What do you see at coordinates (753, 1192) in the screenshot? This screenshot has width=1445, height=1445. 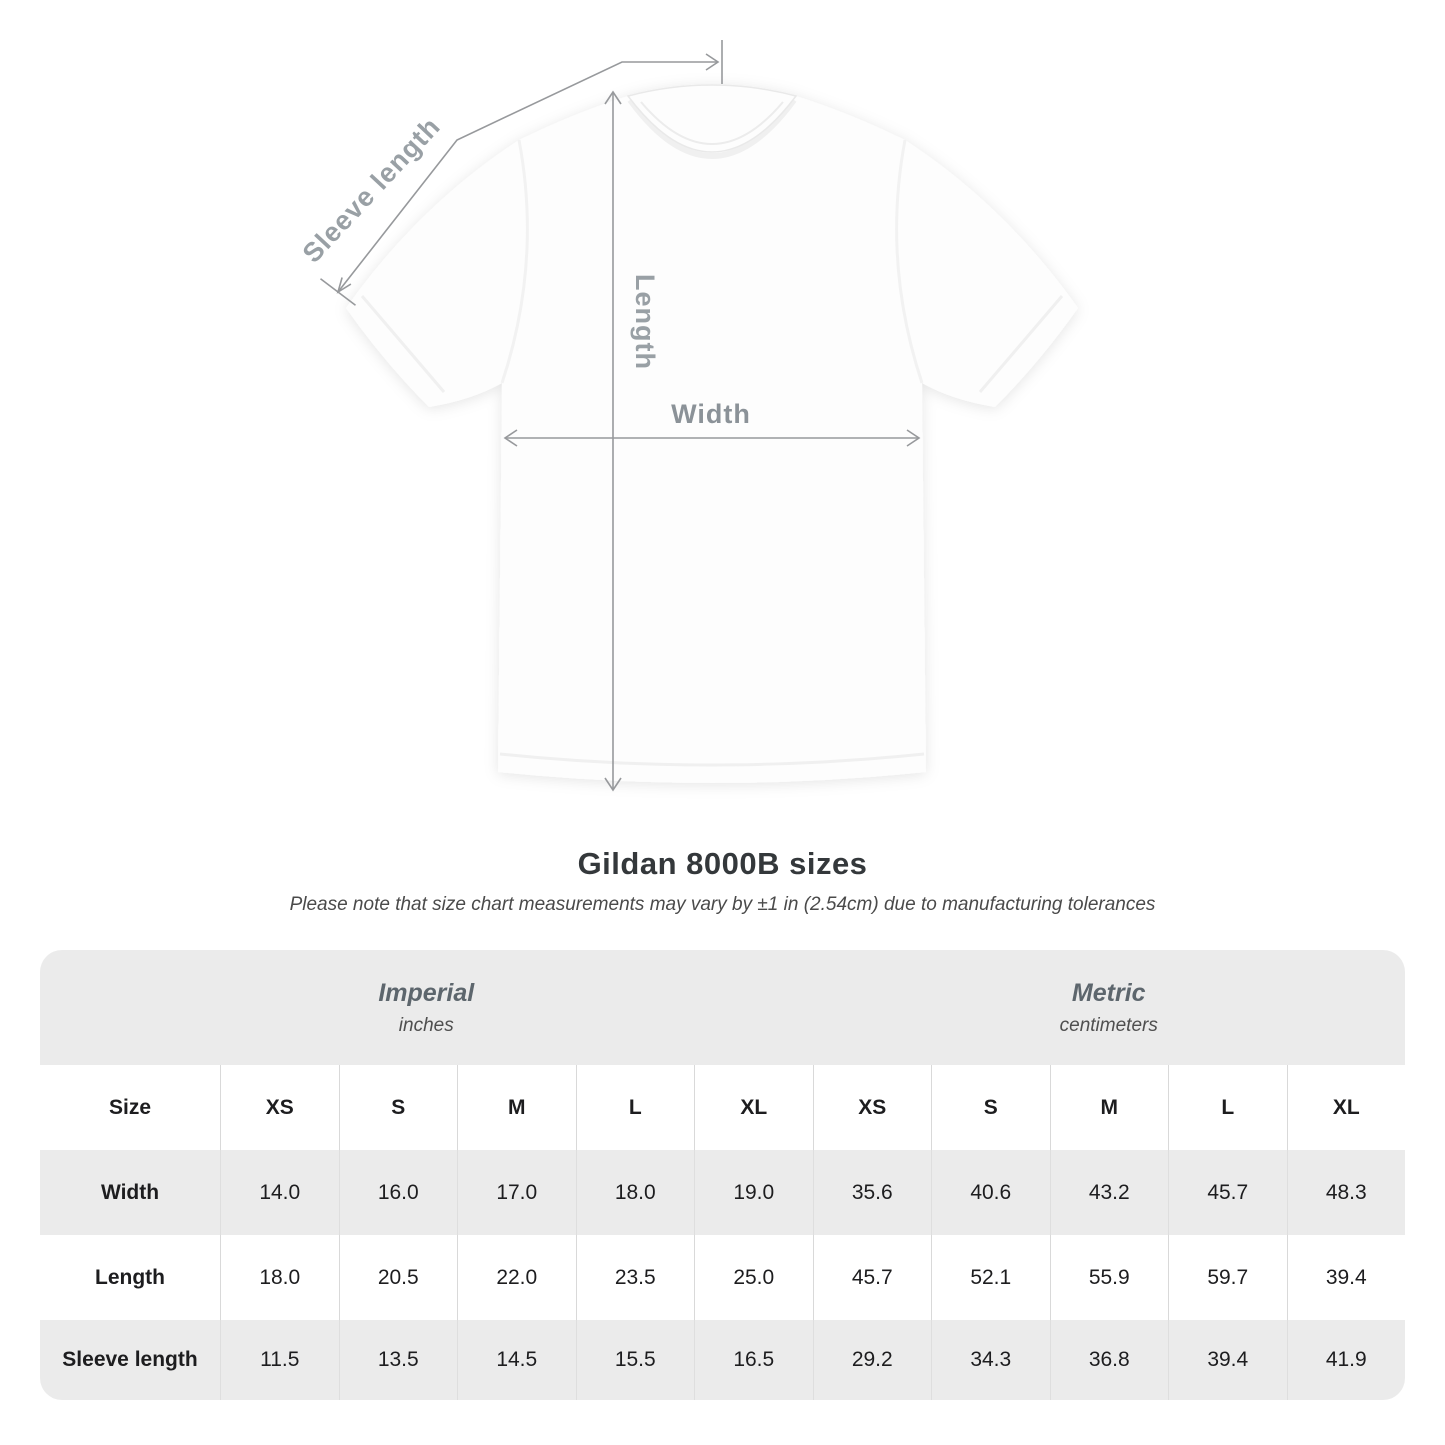 I see `size-value-cell: 19.0` at bounding box center [753, 1192].